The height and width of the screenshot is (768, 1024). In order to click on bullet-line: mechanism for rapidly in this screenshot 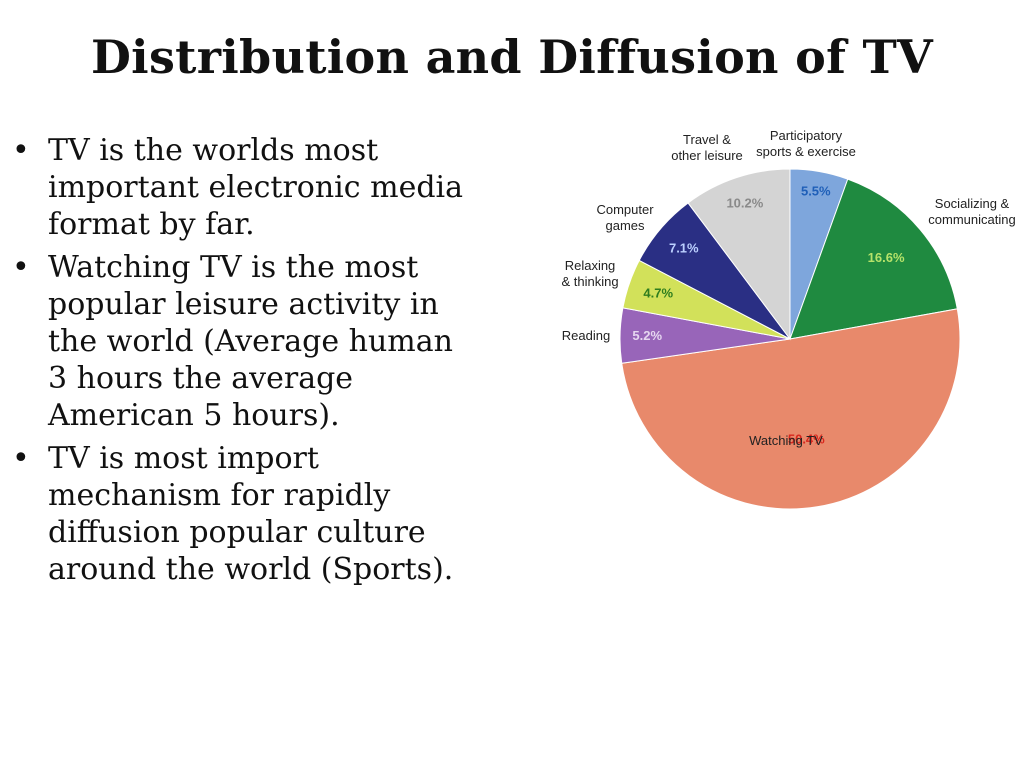, I will do `click(219, 495)`.